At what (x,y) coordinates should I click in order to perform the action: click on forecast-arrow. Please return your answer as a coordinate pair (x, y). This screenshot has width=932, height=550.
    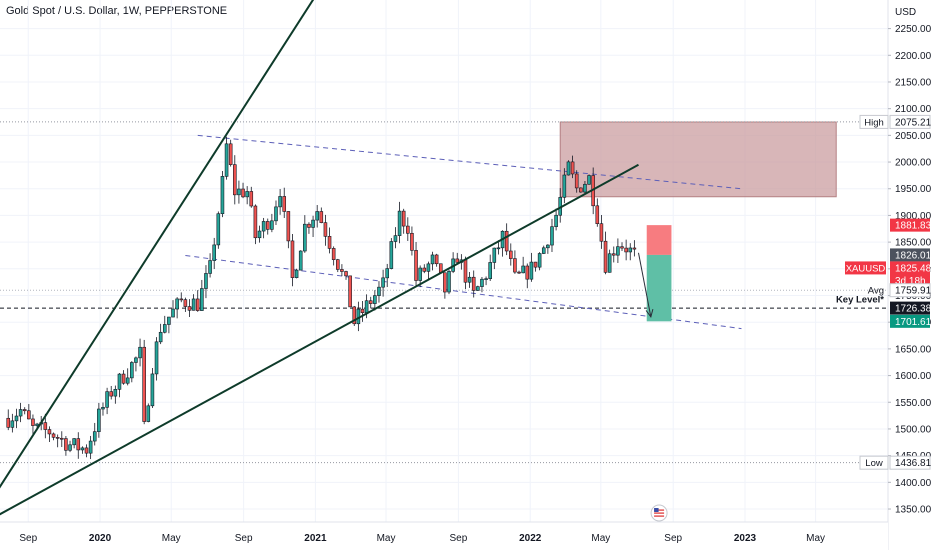
    Looking at the image, I should click on (644, 284).